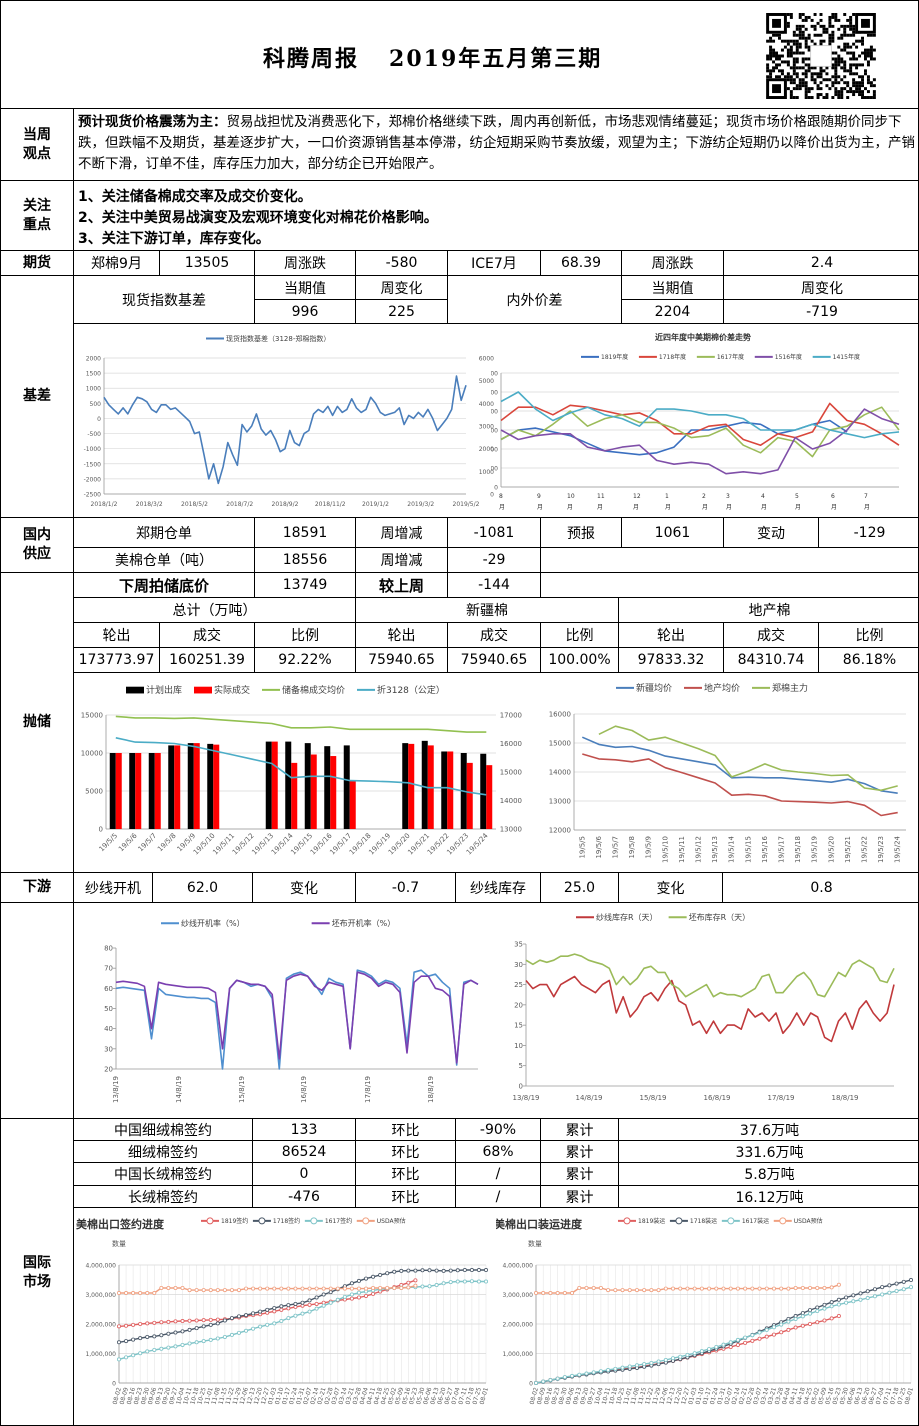 This screenshot has width=919, height=1426. What do you see at coordinates (496, 773) in the screenshot?
I see `reserve-charts-area` at bounding box center [496, 773].